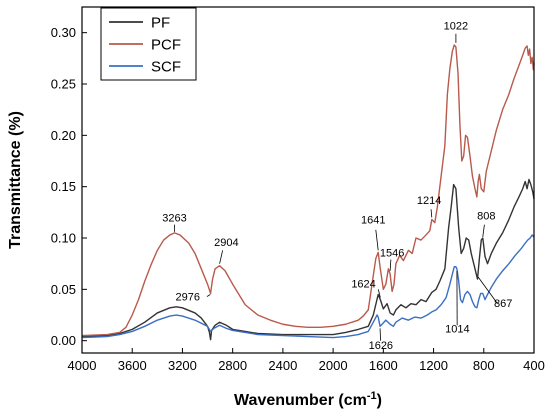 Image resolution: width=550 pixels, height=416 pixels. What do you see at coordinates (534, 365) in the screenshot?
I see `x-tick-label: 400` at bounding box center [534, 365].